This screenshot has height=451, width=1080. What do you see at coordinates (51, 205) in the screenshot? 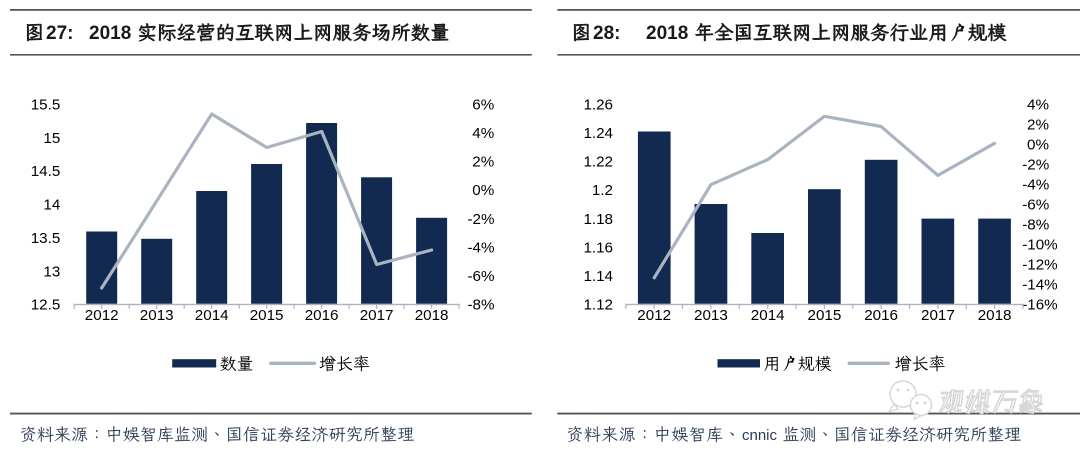
I see `svg-text: 14` at bounding box center [51, 205].